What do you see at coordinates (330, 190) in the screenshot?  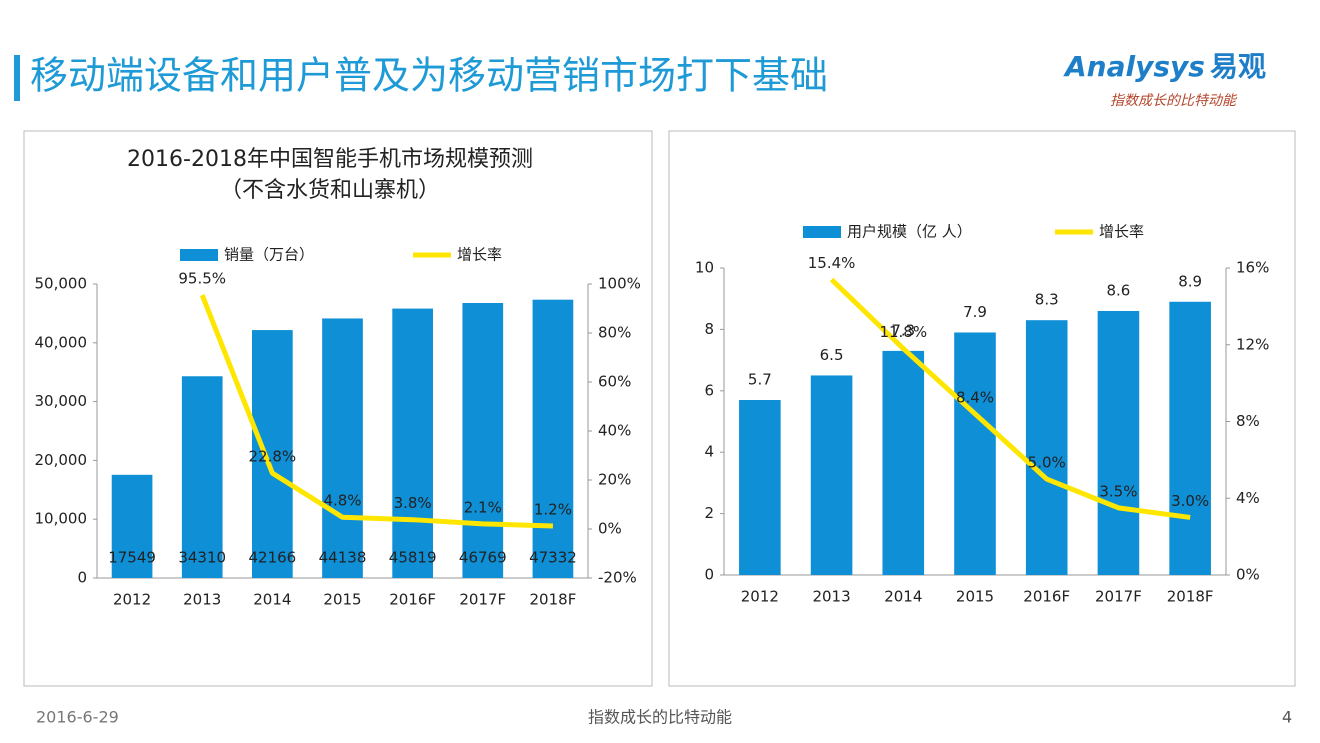 I see `chart-subtitle: （不含水货和山寨机）` at bounding box center [330, 190].